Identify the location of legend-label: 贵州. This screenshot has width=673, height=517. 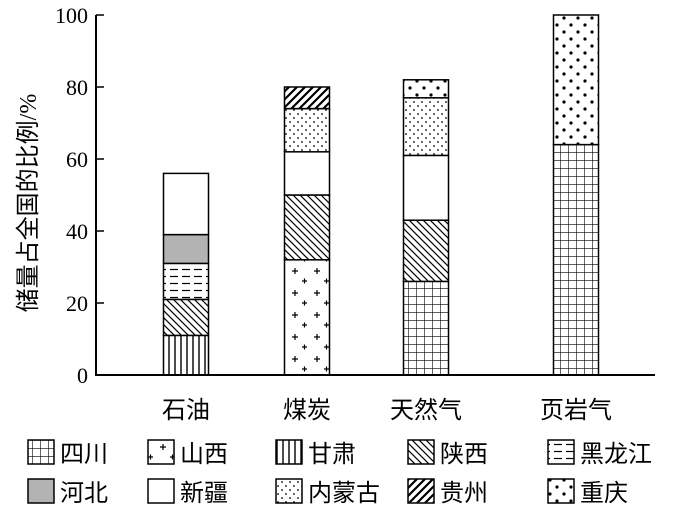
(464, 493).